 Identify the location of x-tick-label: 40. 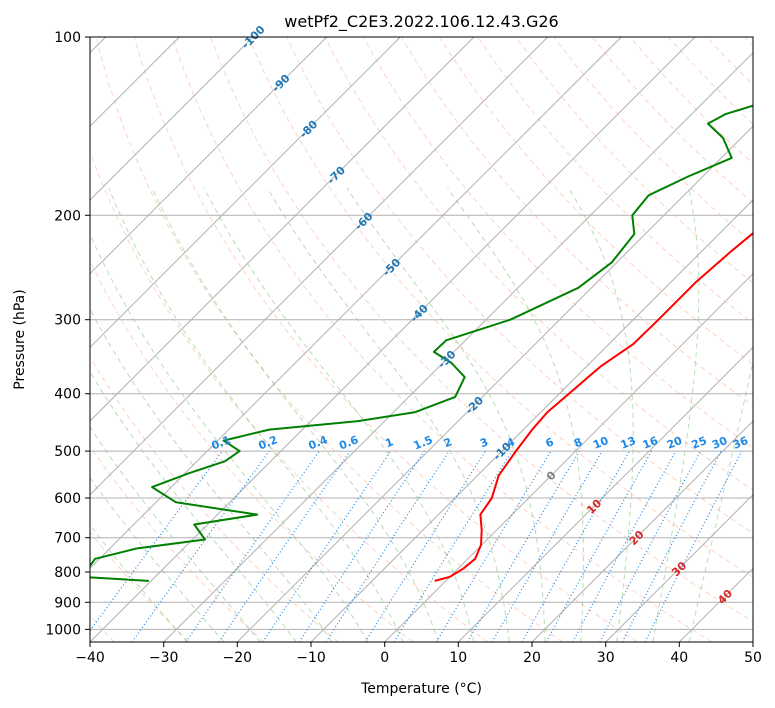
(679, 658).